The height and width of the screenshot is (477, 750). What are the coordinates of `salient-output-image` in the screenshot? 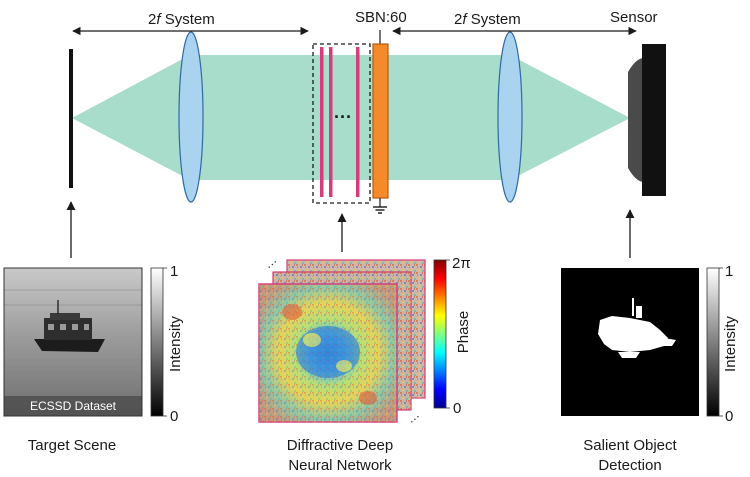 It's located at (630, 342).